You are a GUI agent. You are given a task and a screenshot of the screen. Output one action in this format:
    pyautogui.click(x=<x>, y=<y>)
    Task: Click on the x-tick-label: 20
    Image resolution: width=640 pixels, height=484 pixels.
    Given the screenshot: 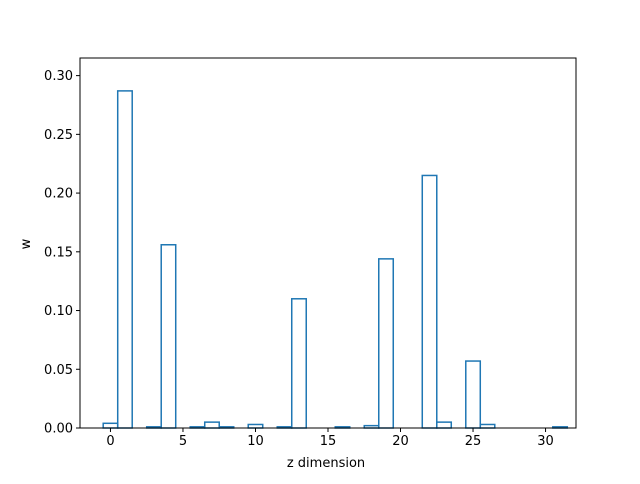 What is the action you would take?
    pyautogui.click(x=400, y=441)
    